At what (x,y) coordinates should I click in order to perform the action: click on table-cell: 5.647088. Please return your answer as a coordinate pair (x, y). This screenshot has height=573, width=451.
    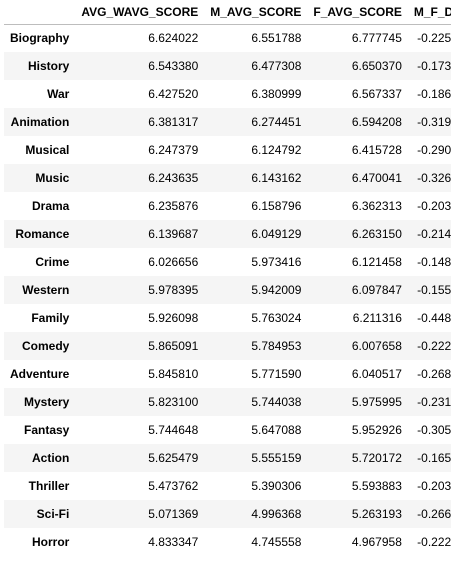
    Looking at the image, I should click on (276, 430).